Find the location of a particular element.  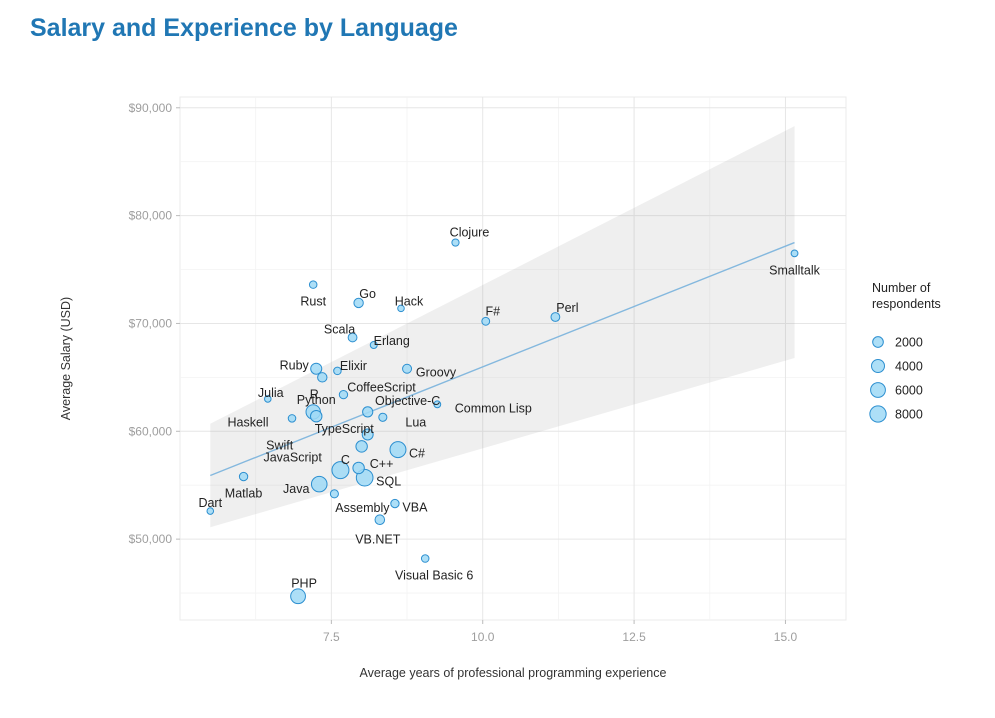

point-label-perl: Perl is located at coordinates (567, 308).